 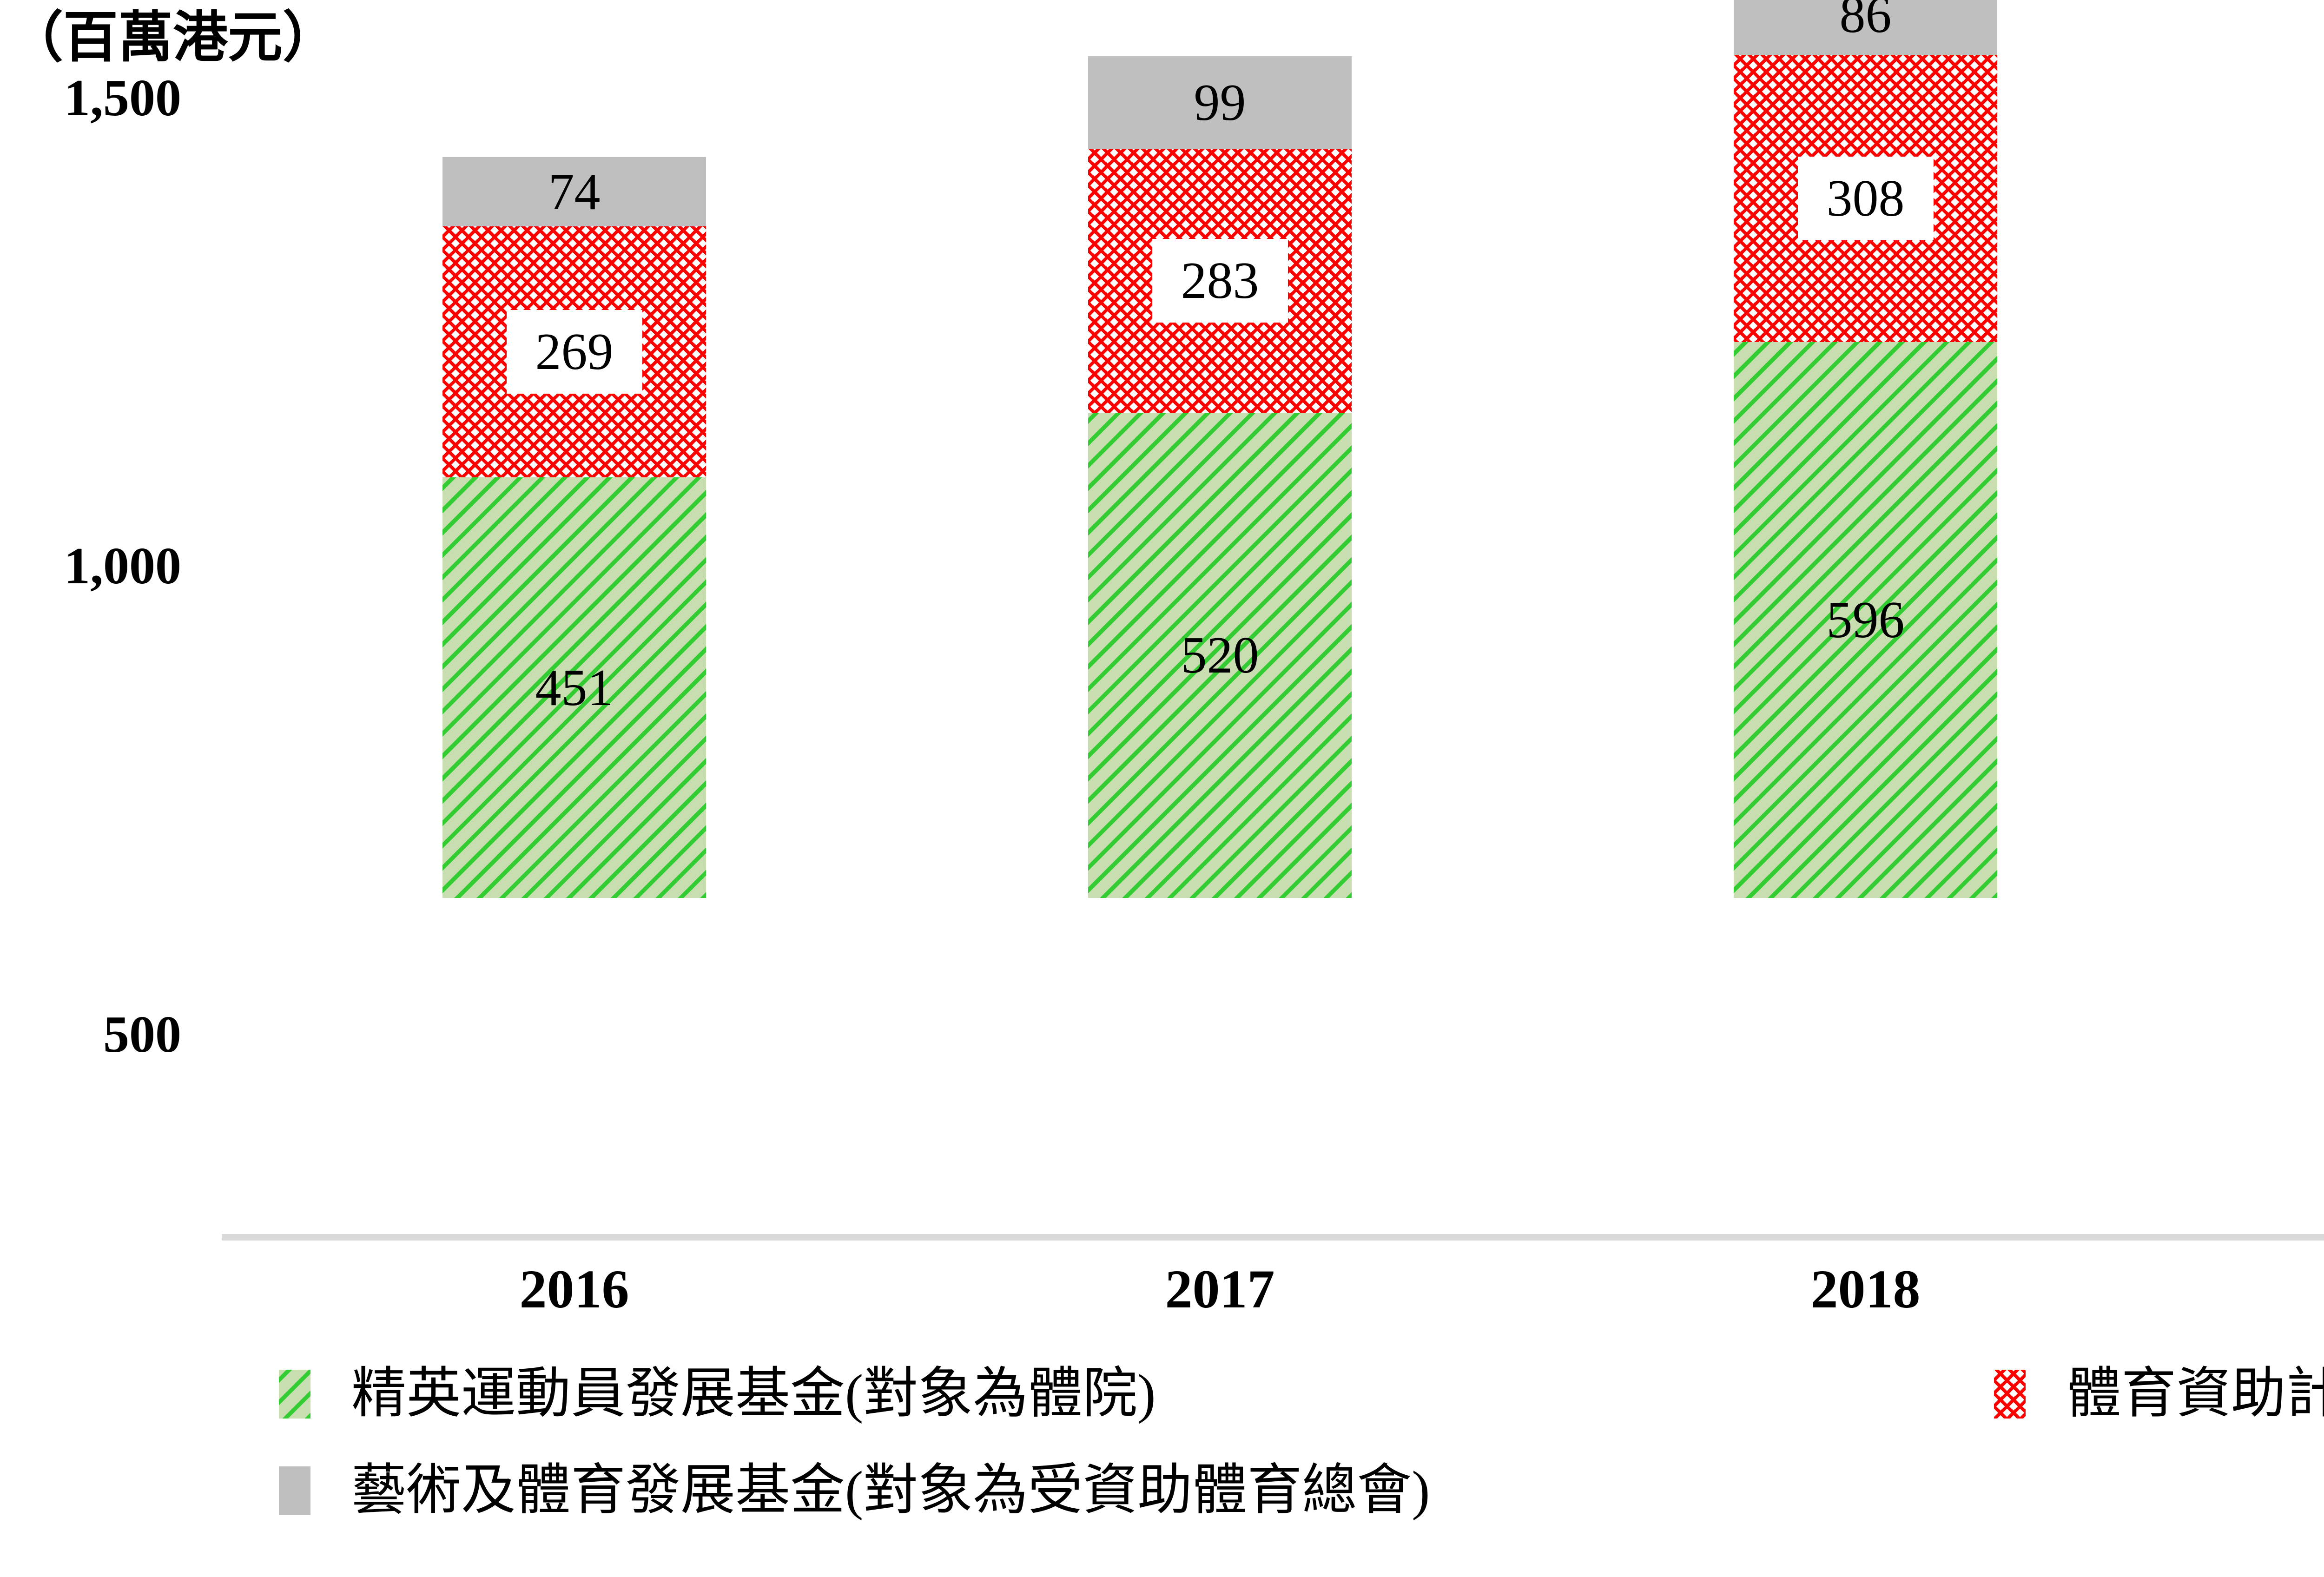 I want to click on bar-segment-red-2017: 283, so click(x=1220, y=281).